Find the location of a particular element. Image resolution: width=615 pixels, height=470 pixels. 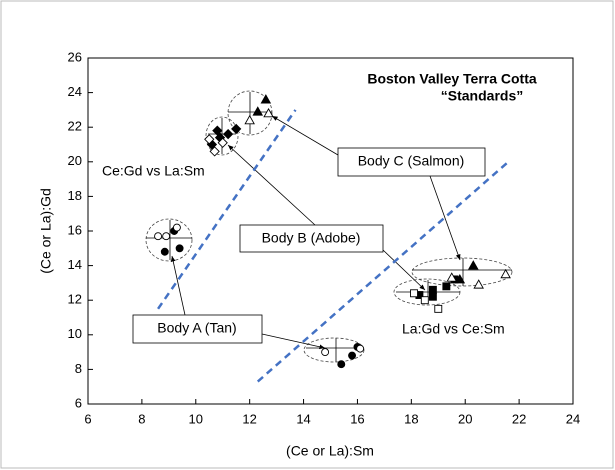

y-tick-label: 8 is located at coordinates (78, 368).